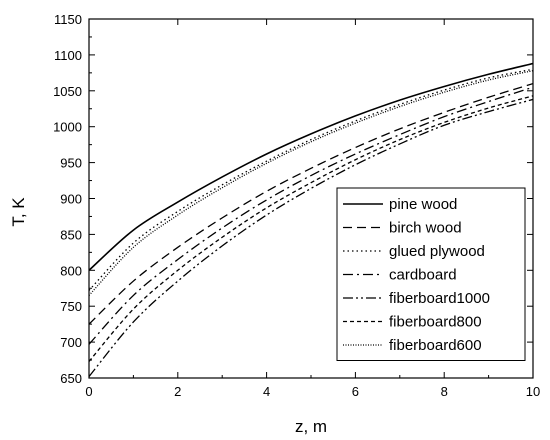 This screenshot has width=550, height=440. I want to click on x-tick-label: 8, so click(444, 391).